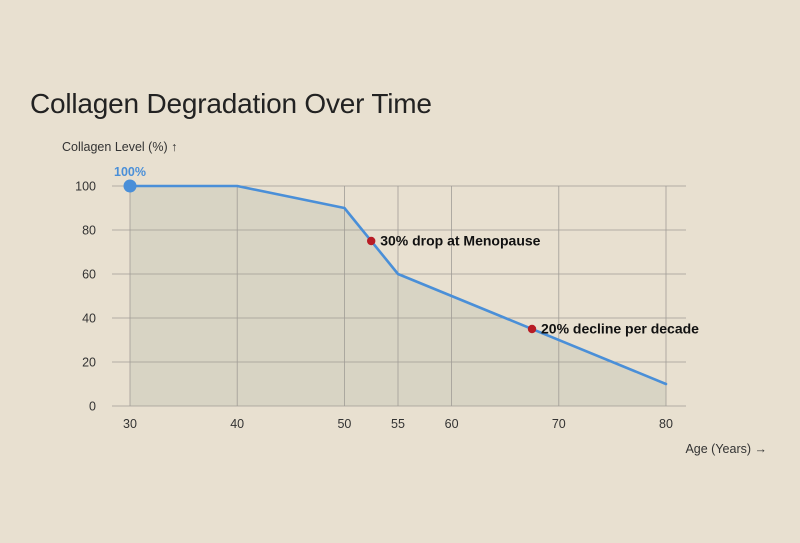 This screenshot has width=800, height=543. I want to click on start-point-label: 100%, so click(130, 172).